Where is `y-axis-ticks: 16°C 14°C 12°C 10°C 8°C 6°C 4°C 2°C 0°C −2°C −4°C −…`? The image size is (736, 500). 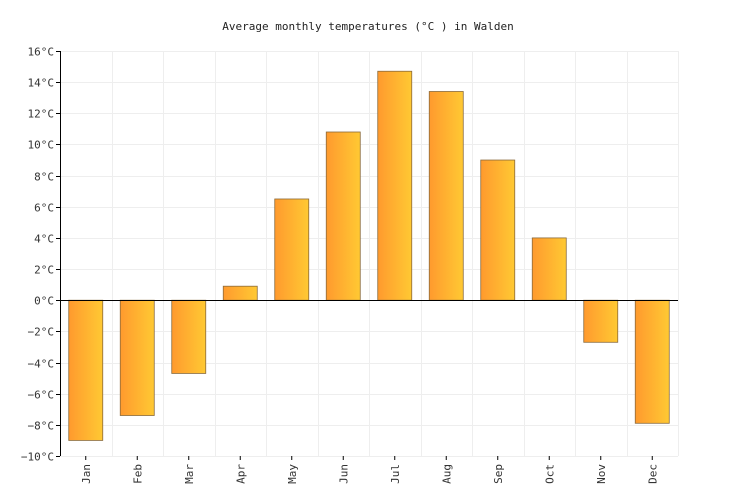
y-axis-ticks: 16°C 14°C 12°C 10°C 8°C 6°C 4°C 2°C 0°C −2°C −4°C −… is located at coordinates (40, 255).